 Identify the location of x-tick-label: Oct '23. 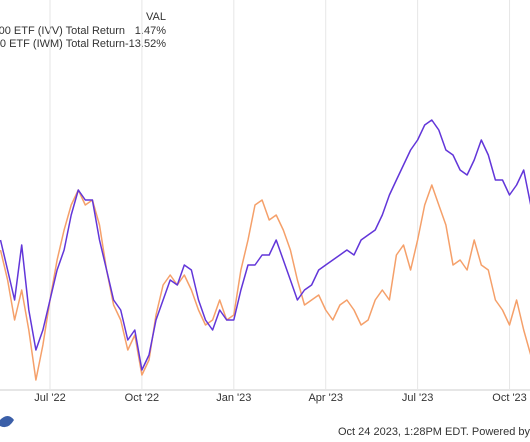
(509, 398).